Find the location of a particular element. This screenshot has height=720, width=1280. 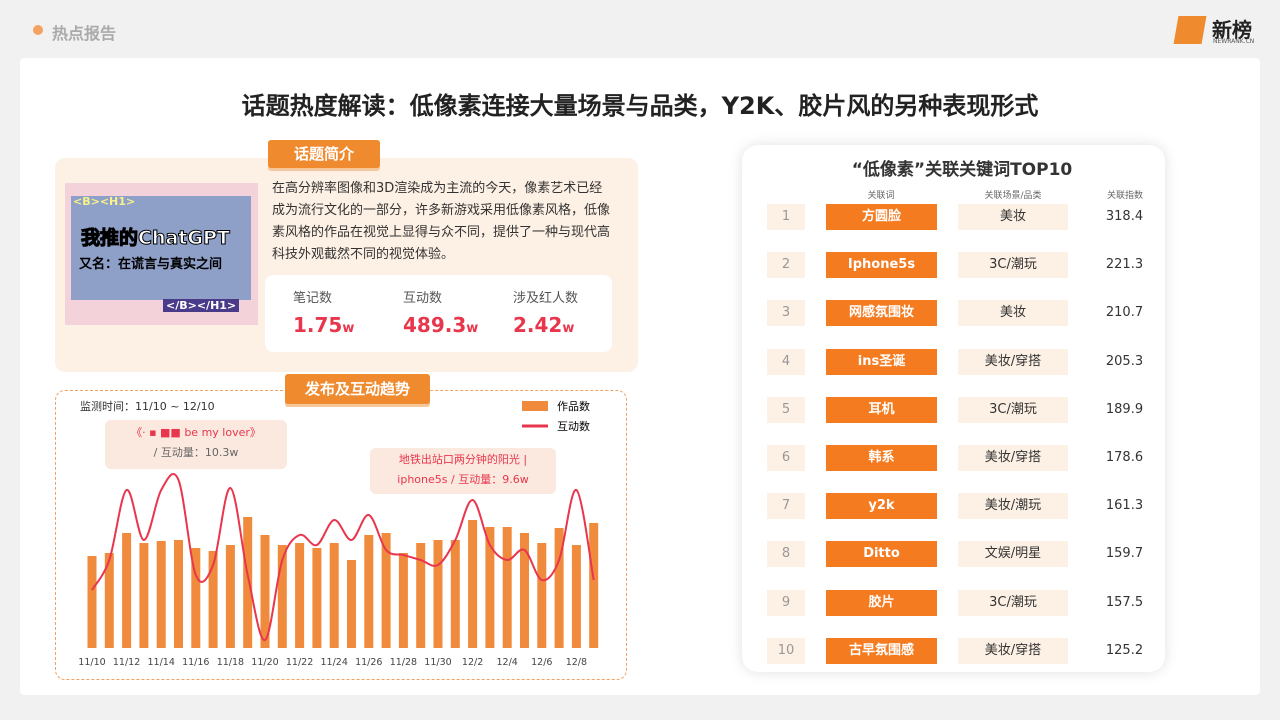

page-title: 话题热度解读：低像素连接大量场景与品类，Y2K、胶片风的另种表现形式 is located at coordinates (640, 106).